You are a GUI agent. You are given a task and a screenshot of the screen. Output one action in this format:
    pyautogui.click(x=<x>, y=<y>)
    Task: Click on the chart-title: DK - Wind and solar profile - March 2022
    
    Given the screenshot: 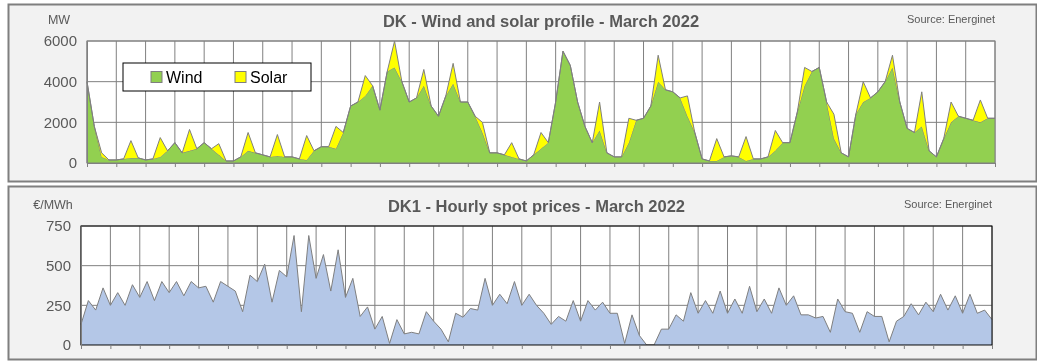 What is the action you would take?
    pyautogui.click(x=541, y=21)
    